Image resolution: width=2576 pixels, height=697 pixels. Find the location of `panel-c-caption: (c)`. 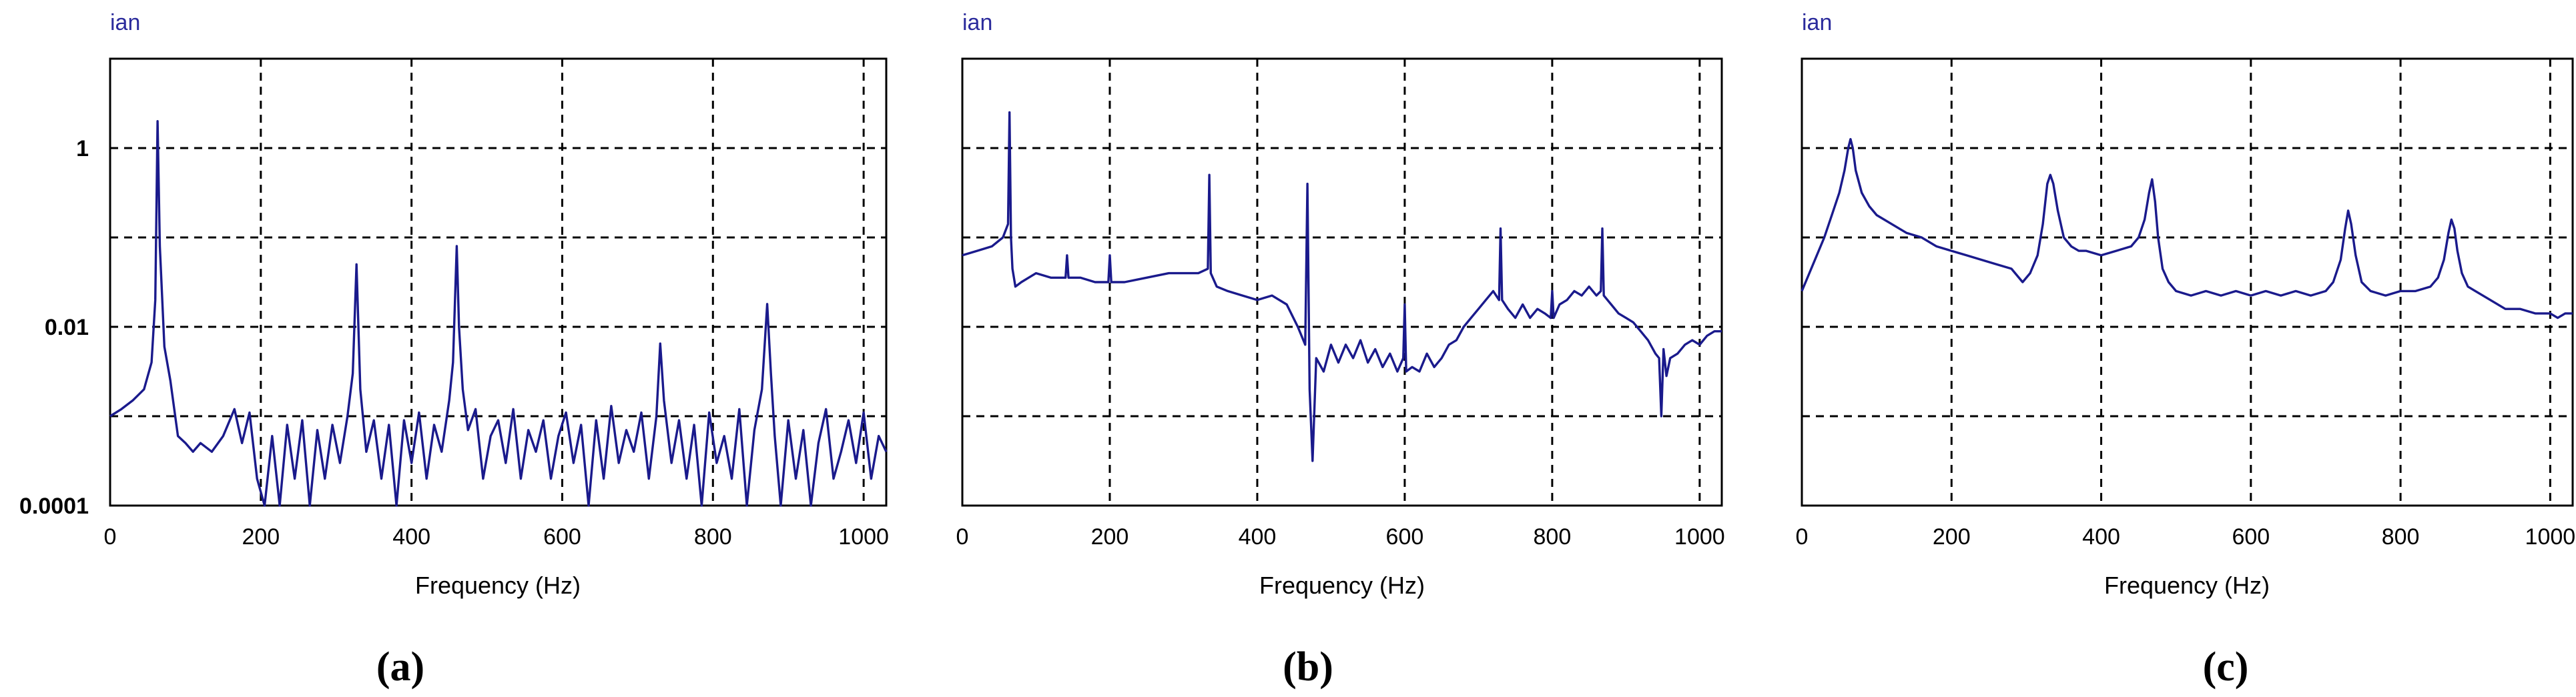

panel-c-caption: (c) is located at coordinates (2226, 667).